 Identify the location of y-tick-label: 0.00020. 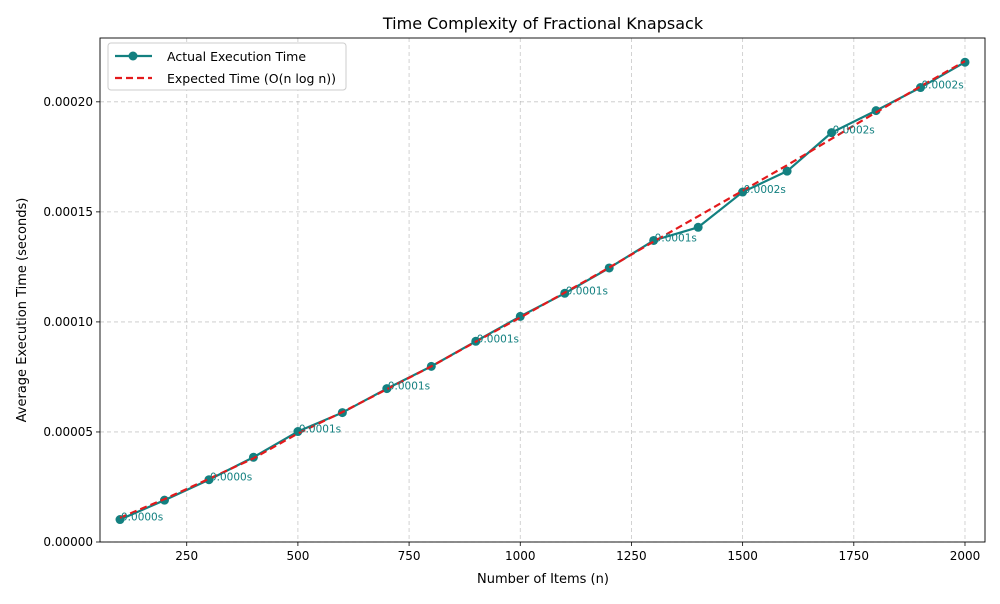
(68, 102).